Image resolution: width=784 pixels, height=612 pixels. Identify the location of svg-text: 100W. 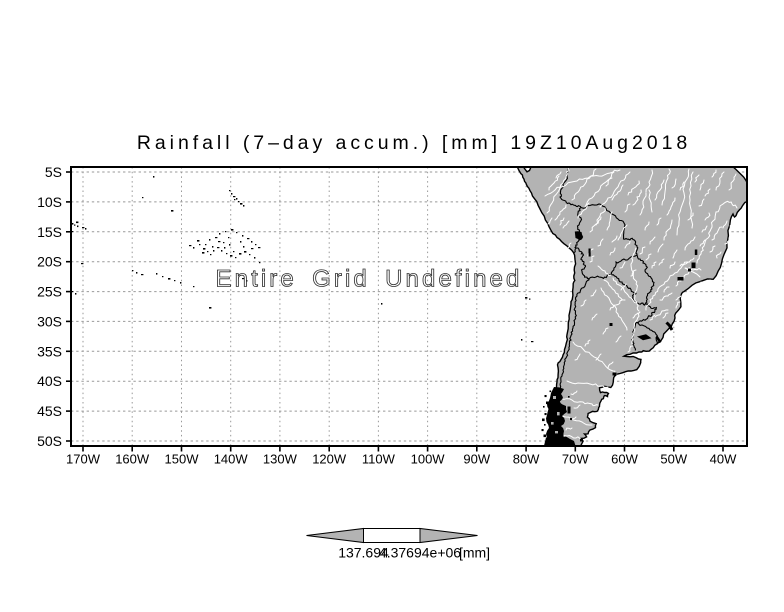
(428, 459).